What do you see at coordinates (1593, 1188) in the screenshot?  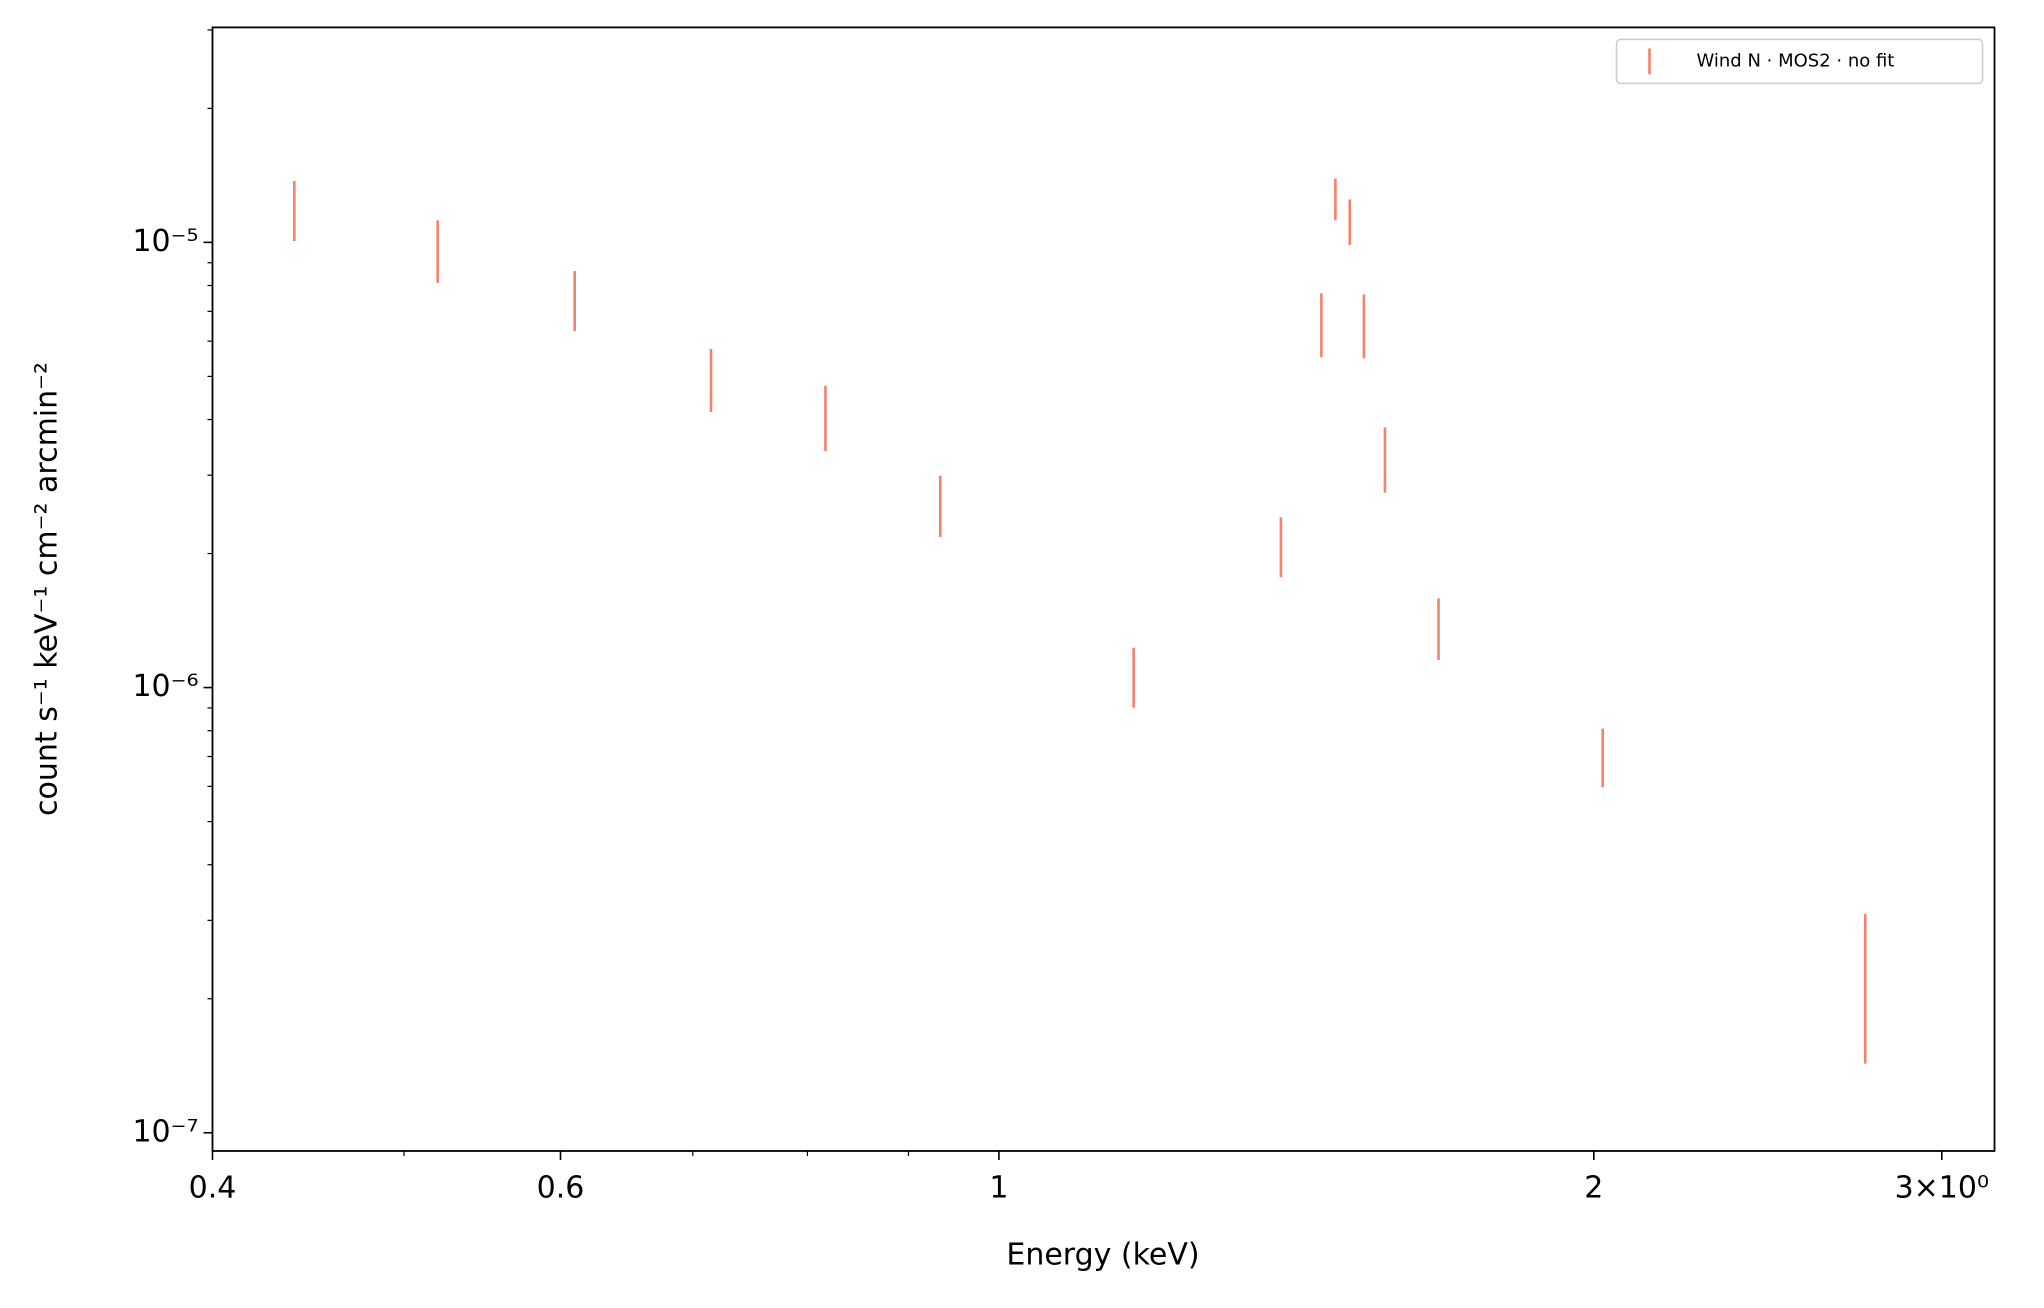 I see `x-tick-label: 2` at bounding box center [1593, 1188].